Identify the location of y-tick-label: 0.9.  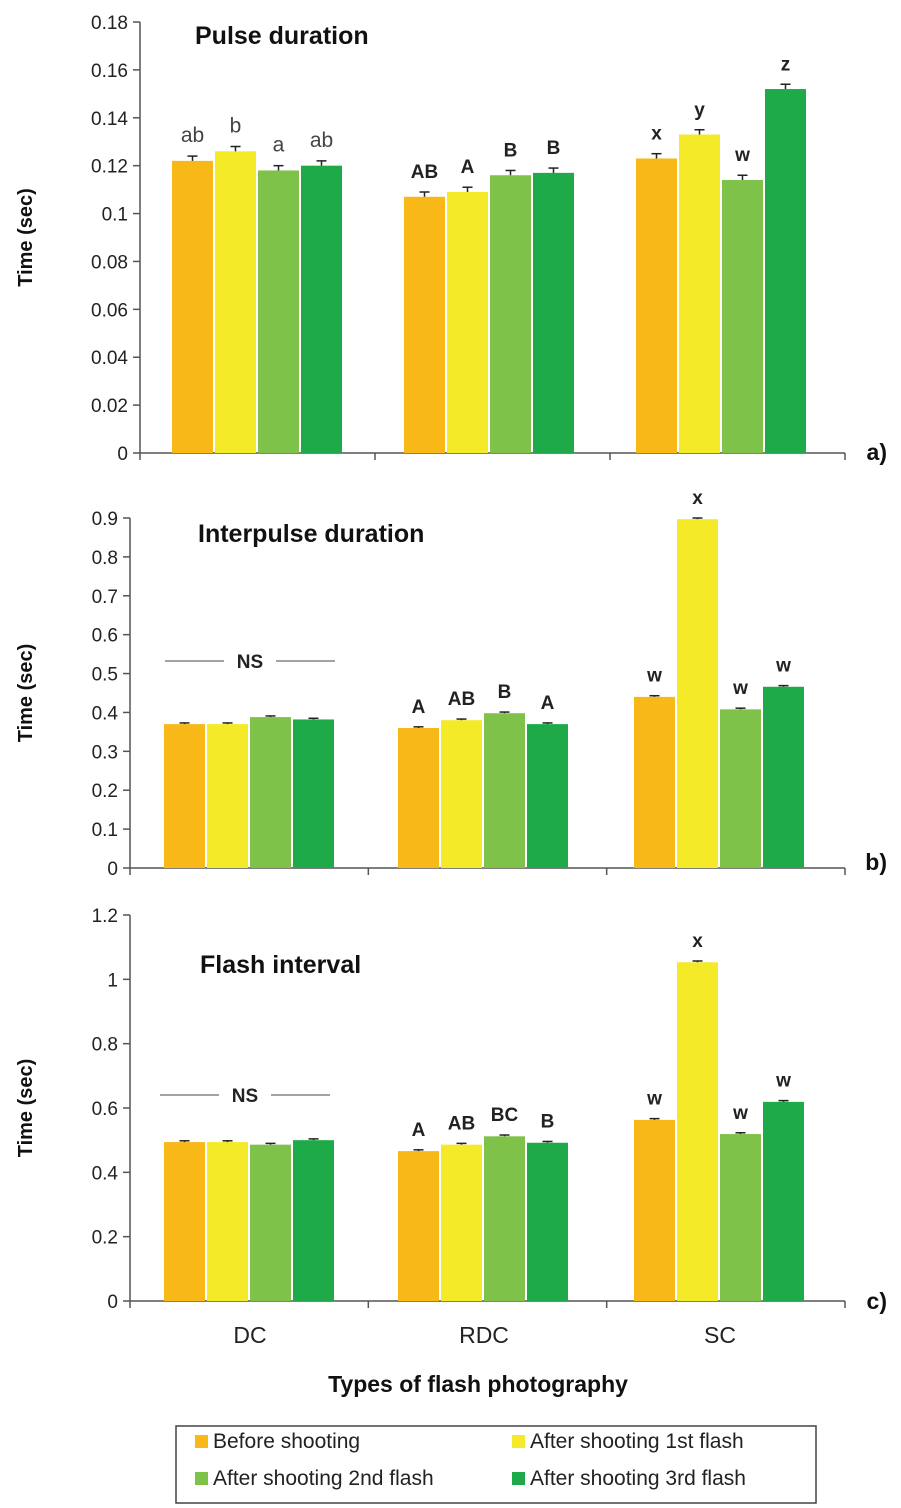
(105, 519).